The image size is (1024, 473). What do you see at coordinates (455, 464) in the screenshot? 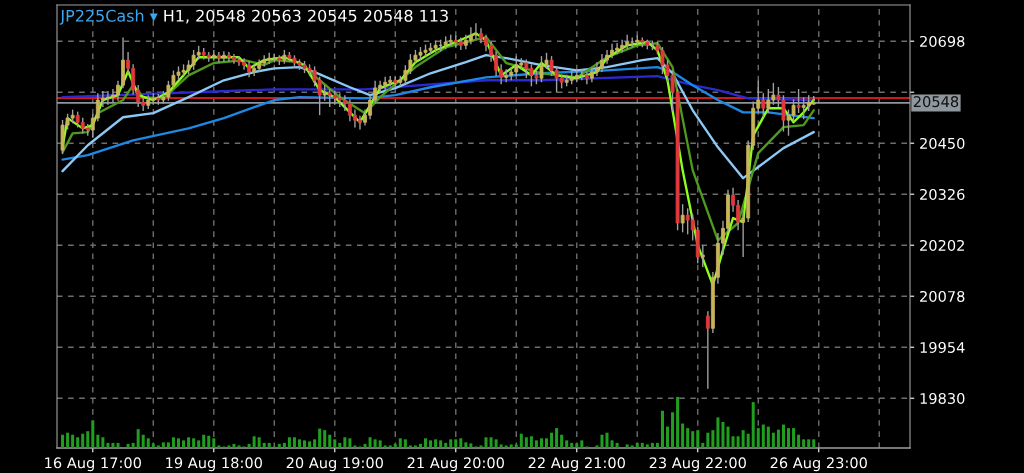
I see `x-tick-label: 21 Aug 20:00` at bounding box center [455, 464].